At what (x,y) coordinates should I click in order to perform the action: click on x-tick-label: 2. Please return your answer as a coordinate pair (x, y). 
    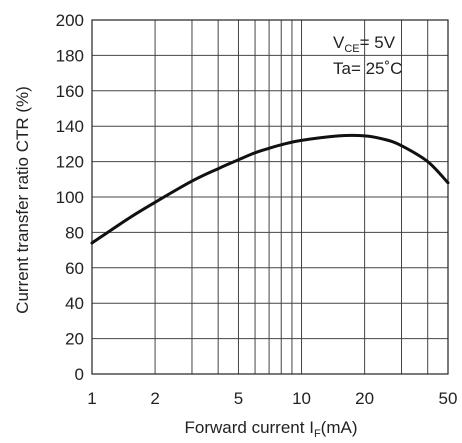
    Looking at the image, I should click on (154, 398).